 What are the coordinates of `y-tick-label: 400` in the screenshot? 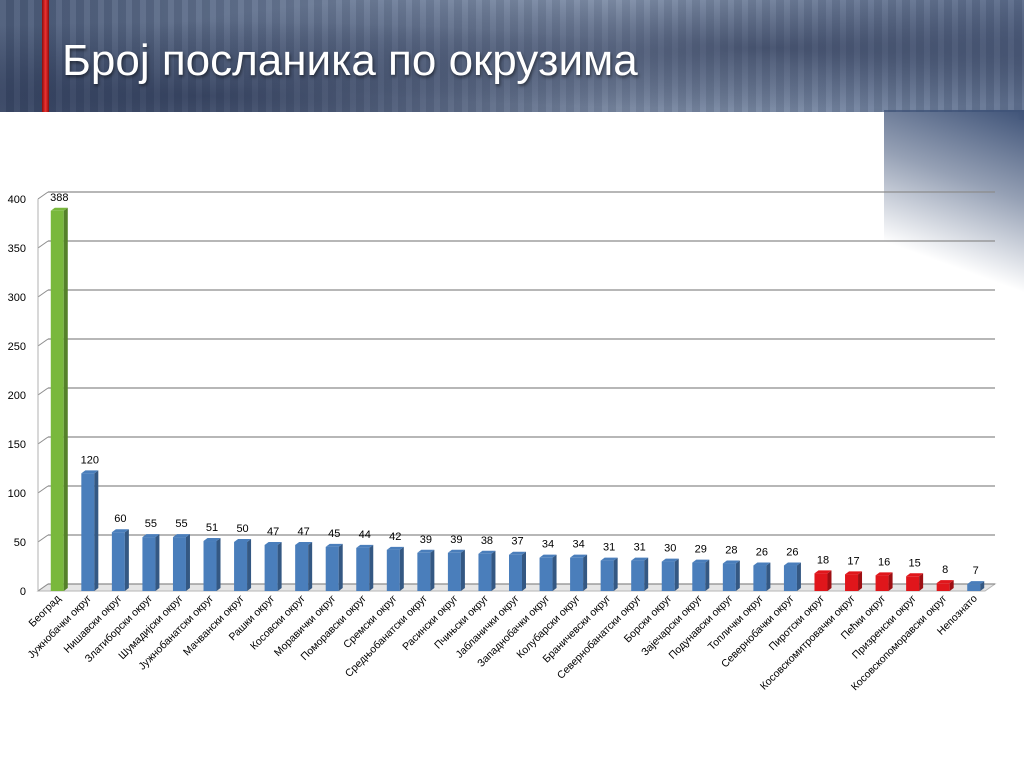 It's located at (17, 200).